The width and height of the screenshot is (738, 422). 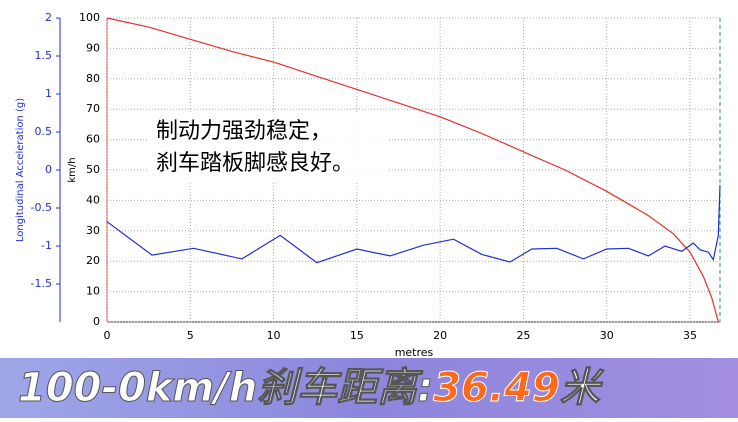 I want to click on banner-label: 100-0km/h刹车距离:, so click(x=225, y=388).